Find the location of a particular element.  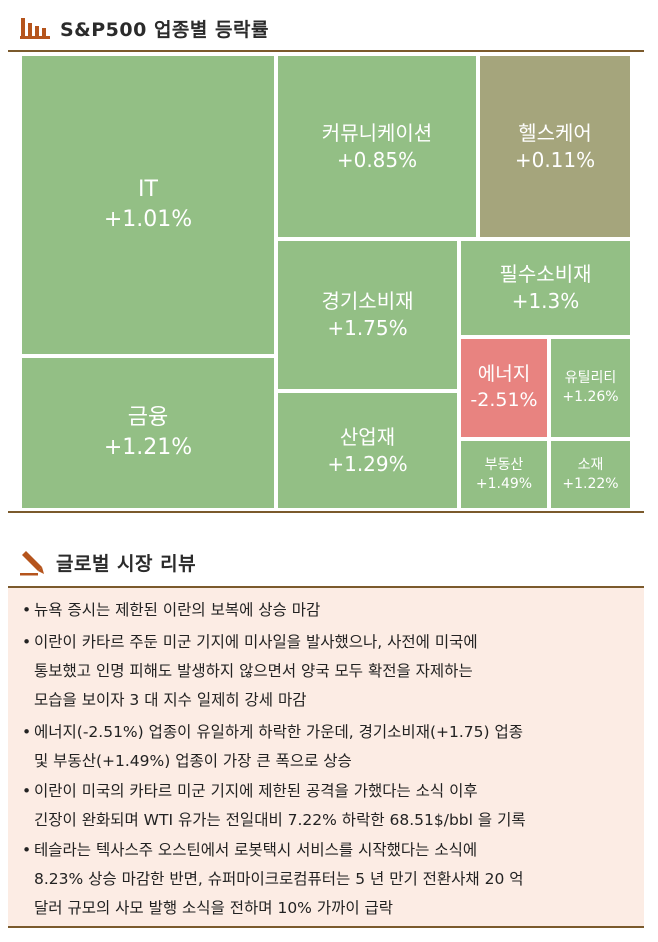

tile-utilities: 유틸리티 +1.26% is located at coordinates (590, 388).